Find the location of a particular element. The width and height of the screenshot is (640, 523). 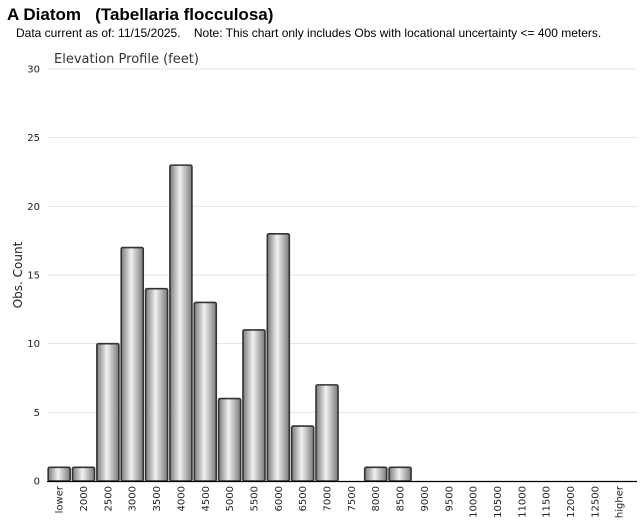

bar-lower is located at coordinates (59, 474).